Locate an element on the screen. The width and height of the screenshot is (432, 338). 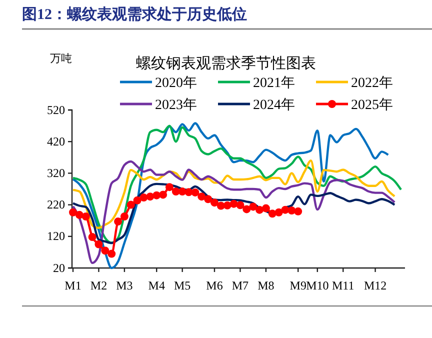
x-tick-label: M9 is located at coordinates (298, 285).